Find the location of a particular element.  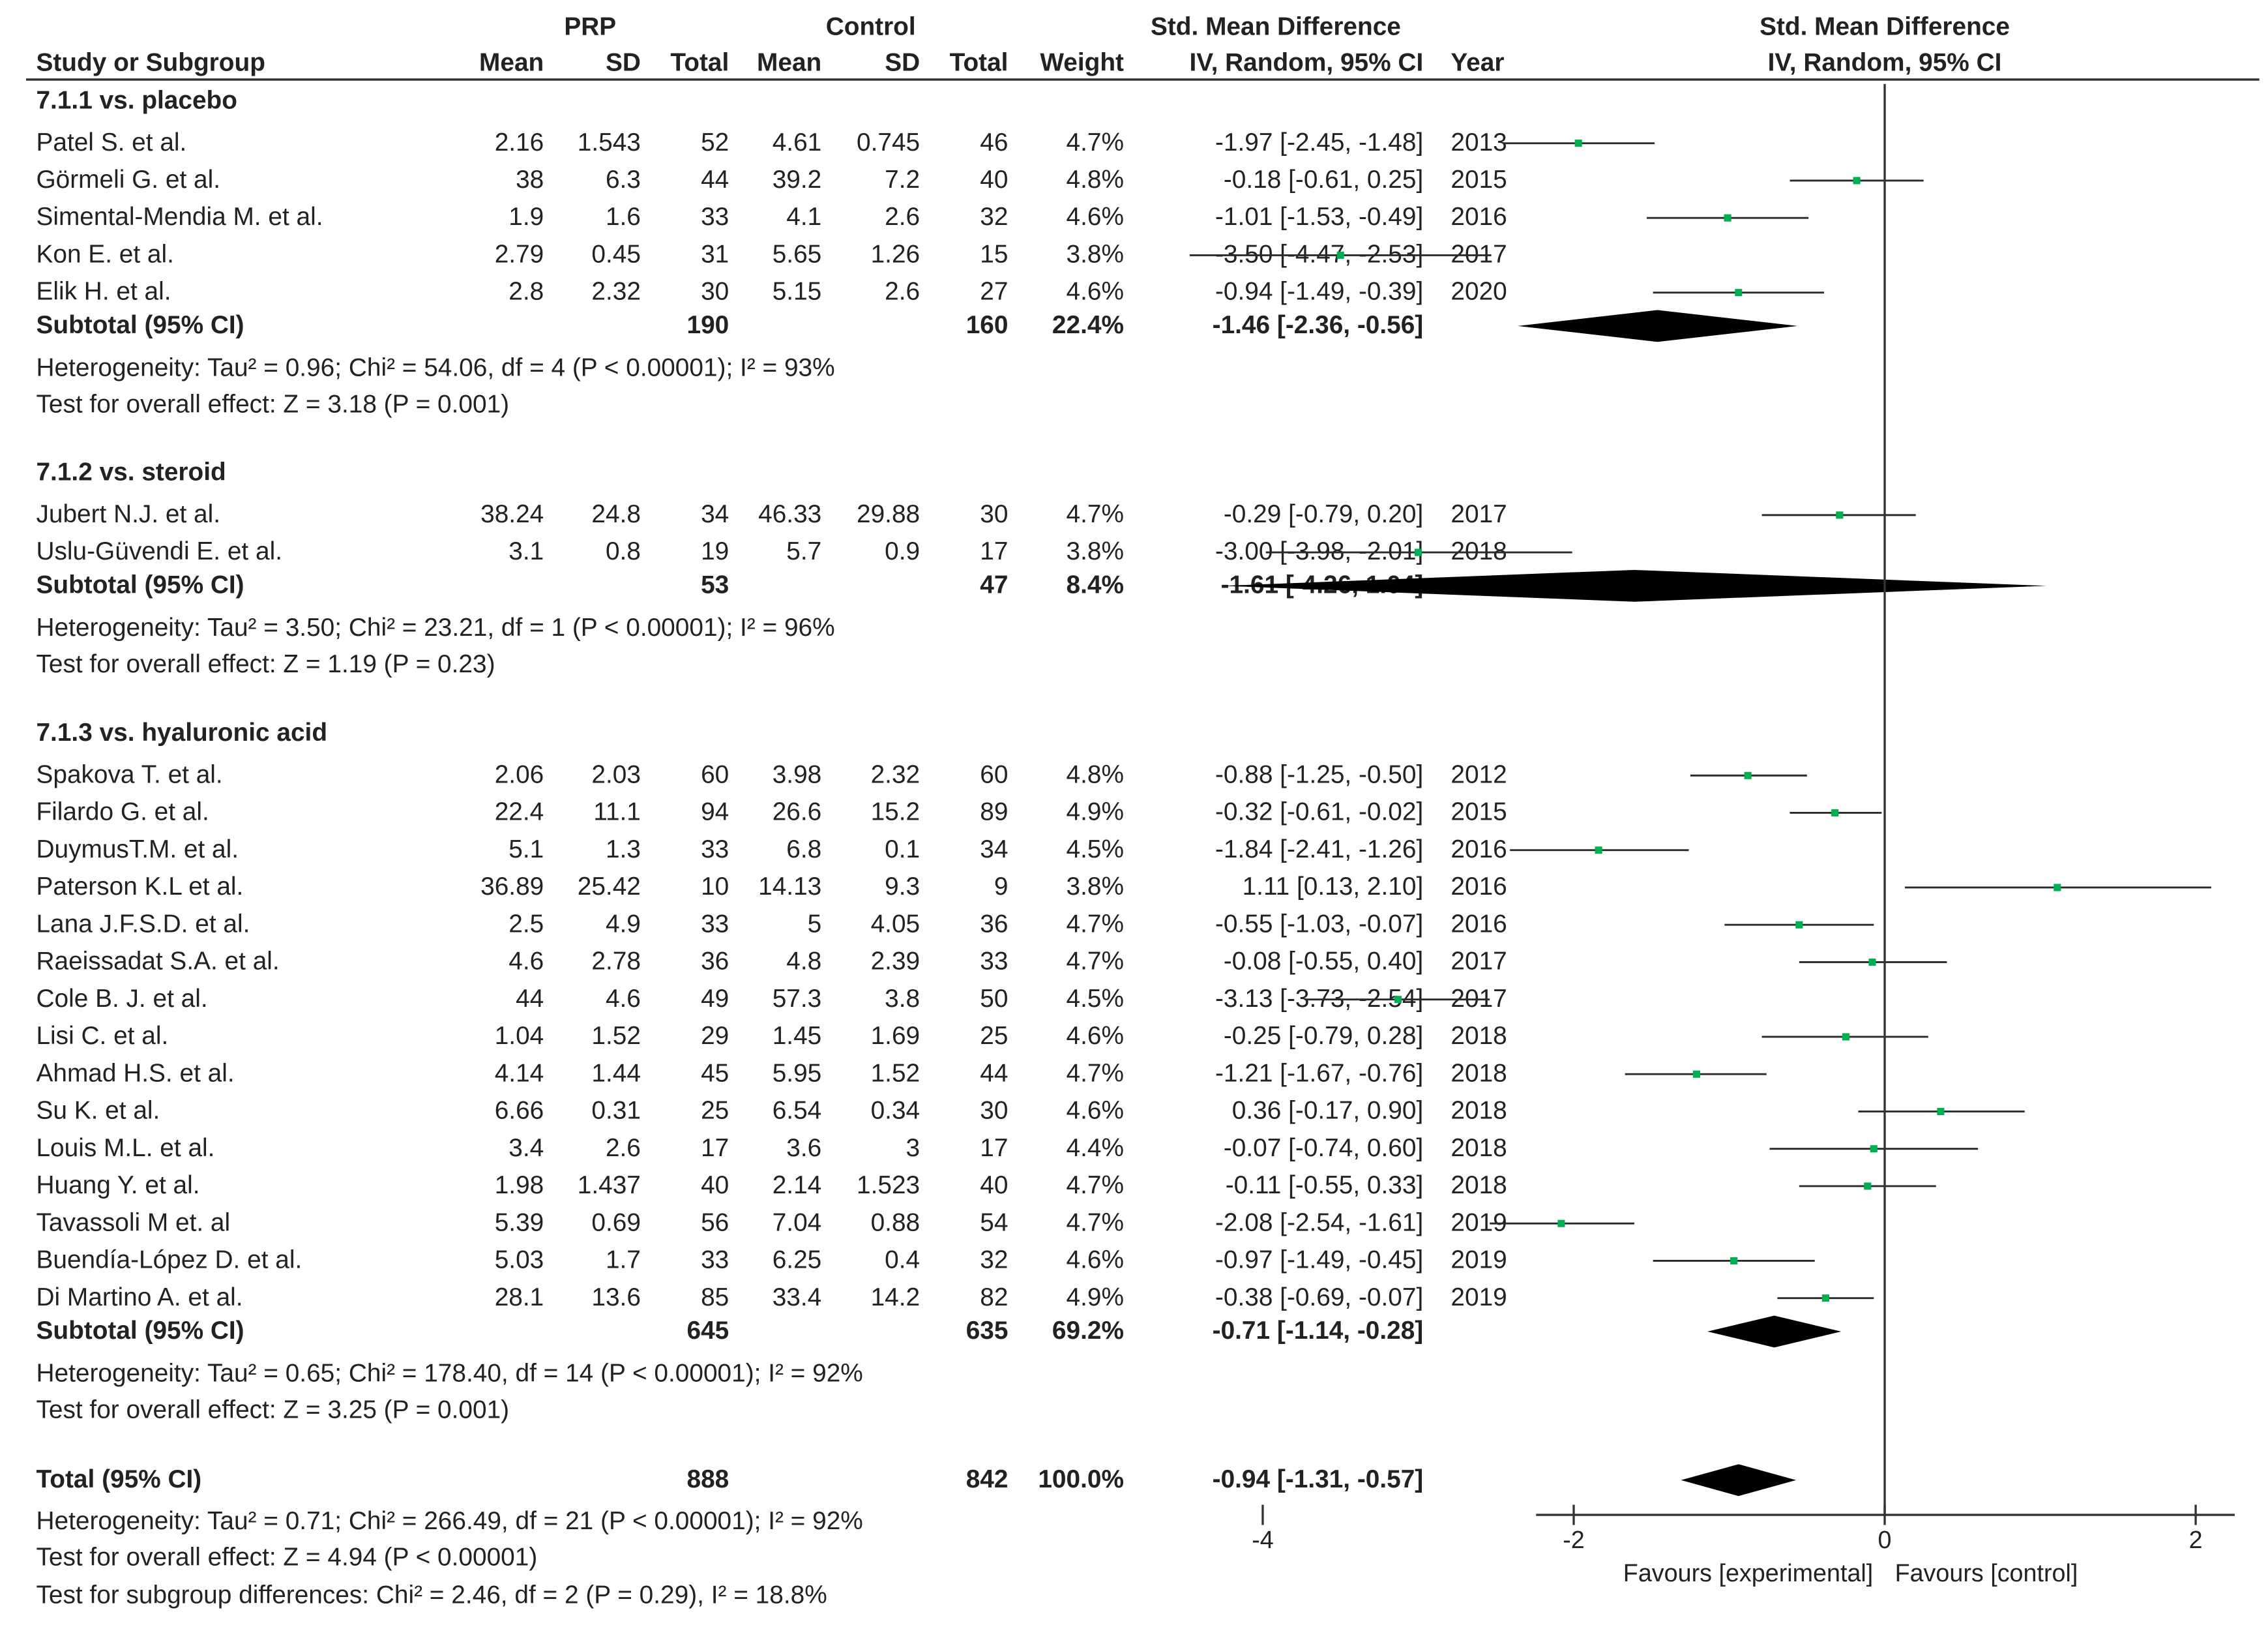

study-sd-control: 1.52 is located at coordinates (895, 1073).